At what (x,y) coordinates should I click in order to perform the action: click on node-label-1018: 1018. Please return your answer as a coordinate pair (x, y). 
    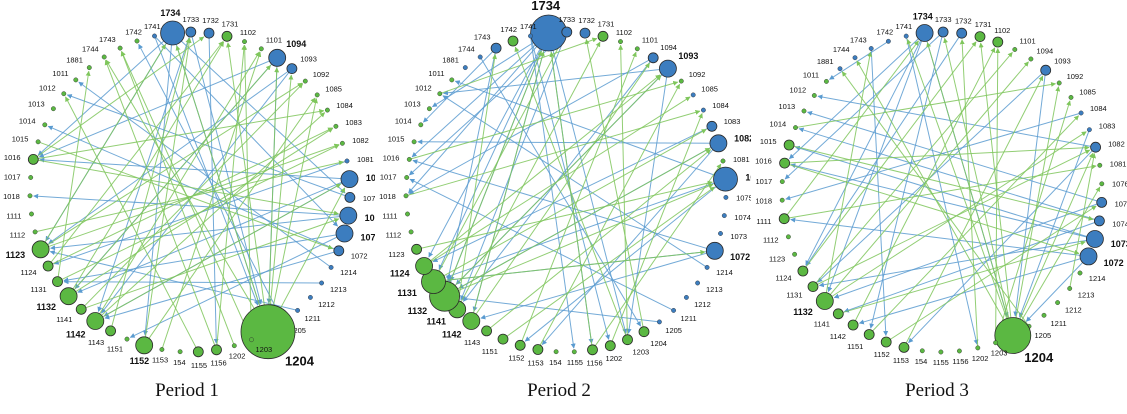
    Looking at the image, I should click on (11, 196).